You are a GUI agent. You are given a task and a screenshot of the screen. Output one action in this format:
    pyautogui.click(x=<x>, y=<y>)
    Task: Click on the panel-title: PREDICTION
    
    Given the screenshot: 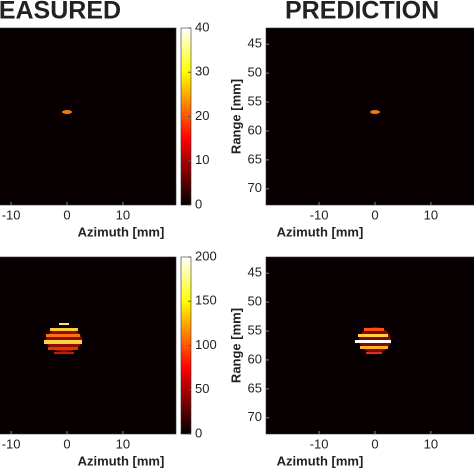 What is the action you would take?
    pyautogui.click(x=362, y=12)
    